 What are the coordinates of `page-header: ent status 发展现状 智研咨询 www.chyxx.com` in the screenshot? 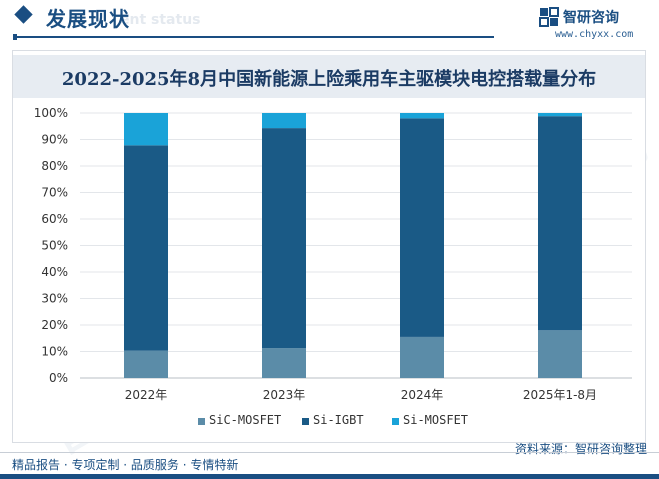 It's located at (329, 22).